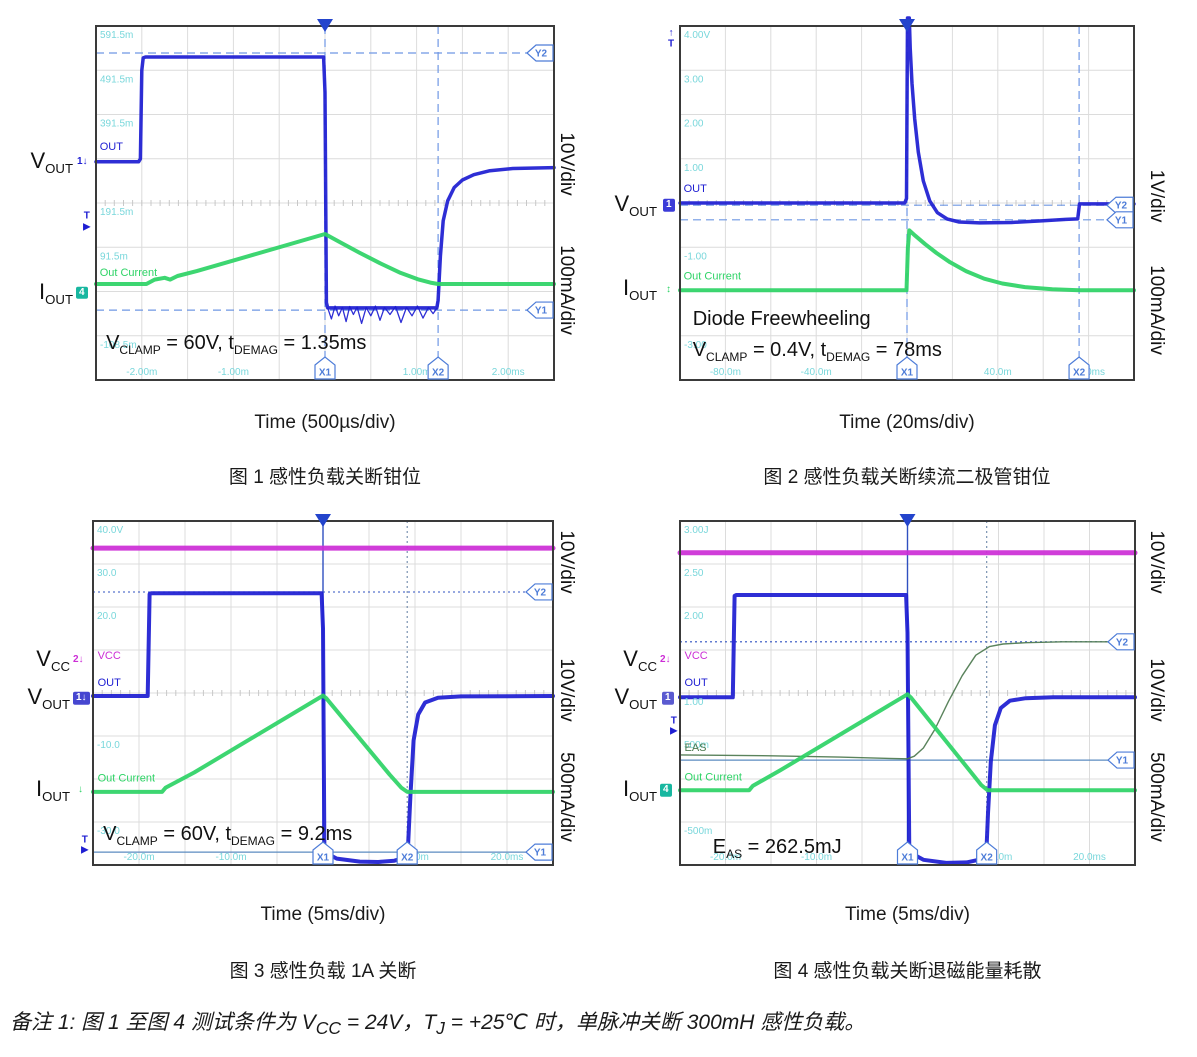 The image size is (1197, 1057). What do you see at coordinates (116, 124) in the screenshot?
I see `y-tick-label: 391.5m` at bounding box center [116, 124].